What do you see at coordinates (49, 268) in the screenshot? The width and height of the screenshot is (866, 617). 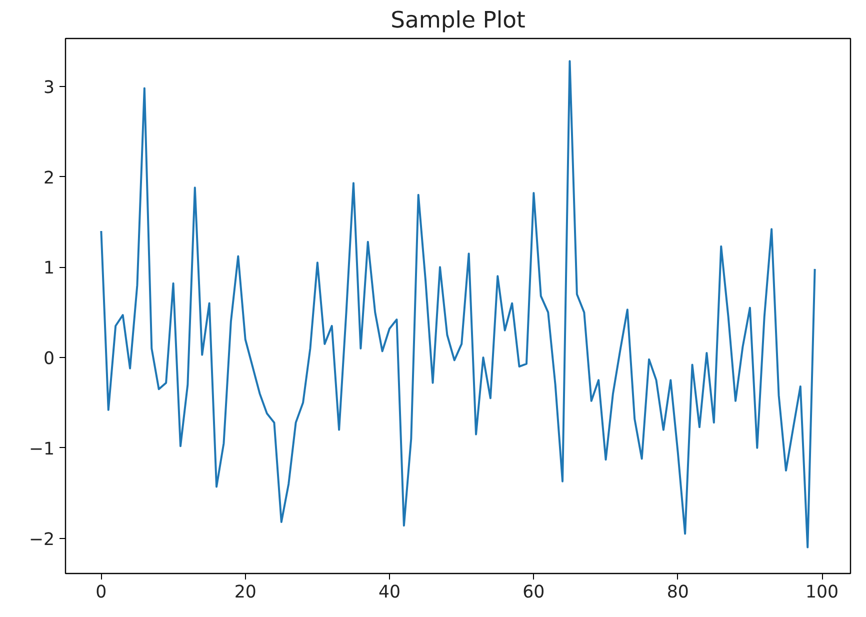 I see `y-tick-label: 1` at bounding box center [49, 268].